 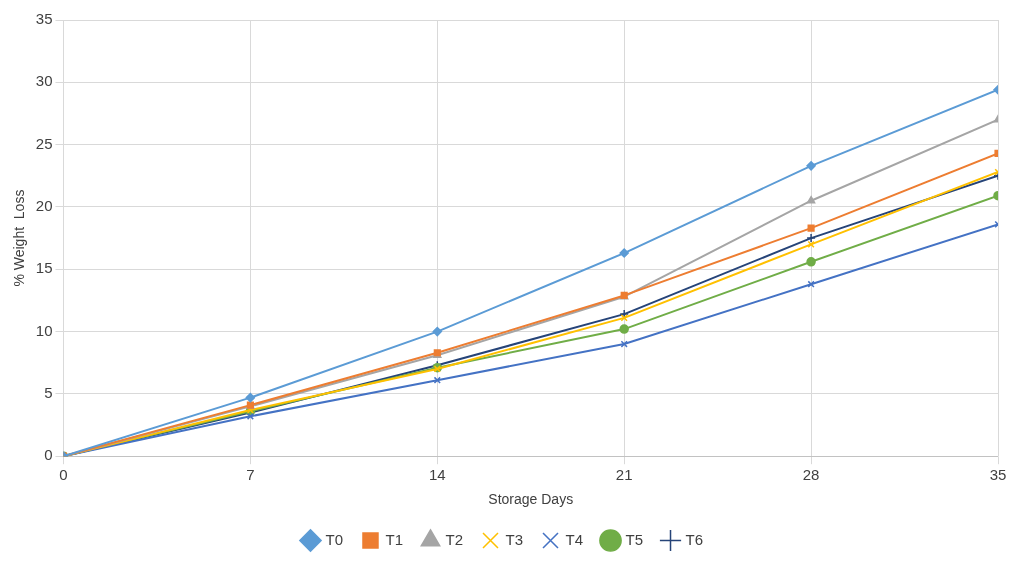 What do you see at coordinates (334, 539) in the screenshot?
I see `legend-label: T0` at bounding box center [334, 539].